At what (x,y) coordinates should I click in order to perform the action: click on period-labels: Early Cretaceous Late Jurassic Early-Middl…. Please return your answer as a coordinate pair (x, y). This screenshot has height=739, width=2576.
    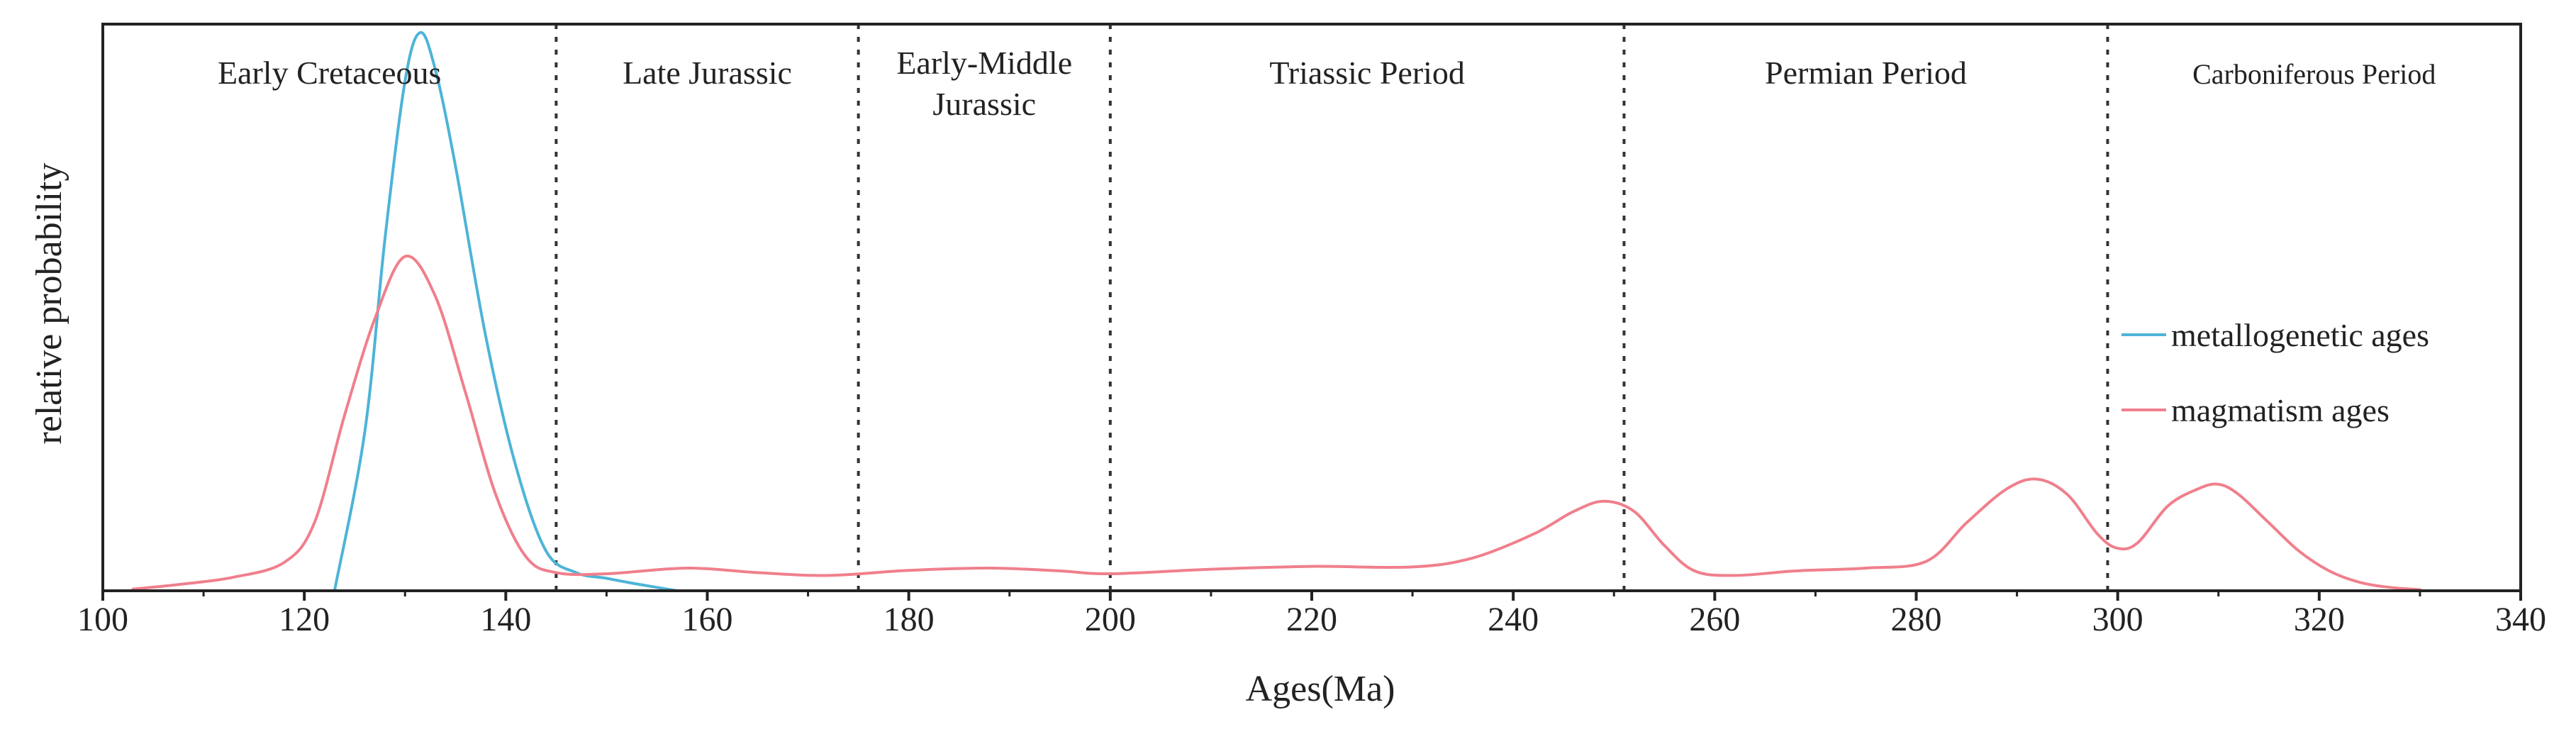
    Looking at the image, I should click on (1327, 83).